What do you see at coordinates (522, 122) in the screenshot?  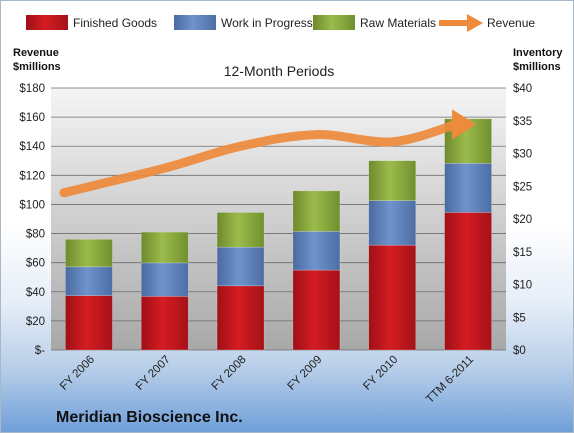 I see `right-tick-label: $35` at bounding box center [522, 122].